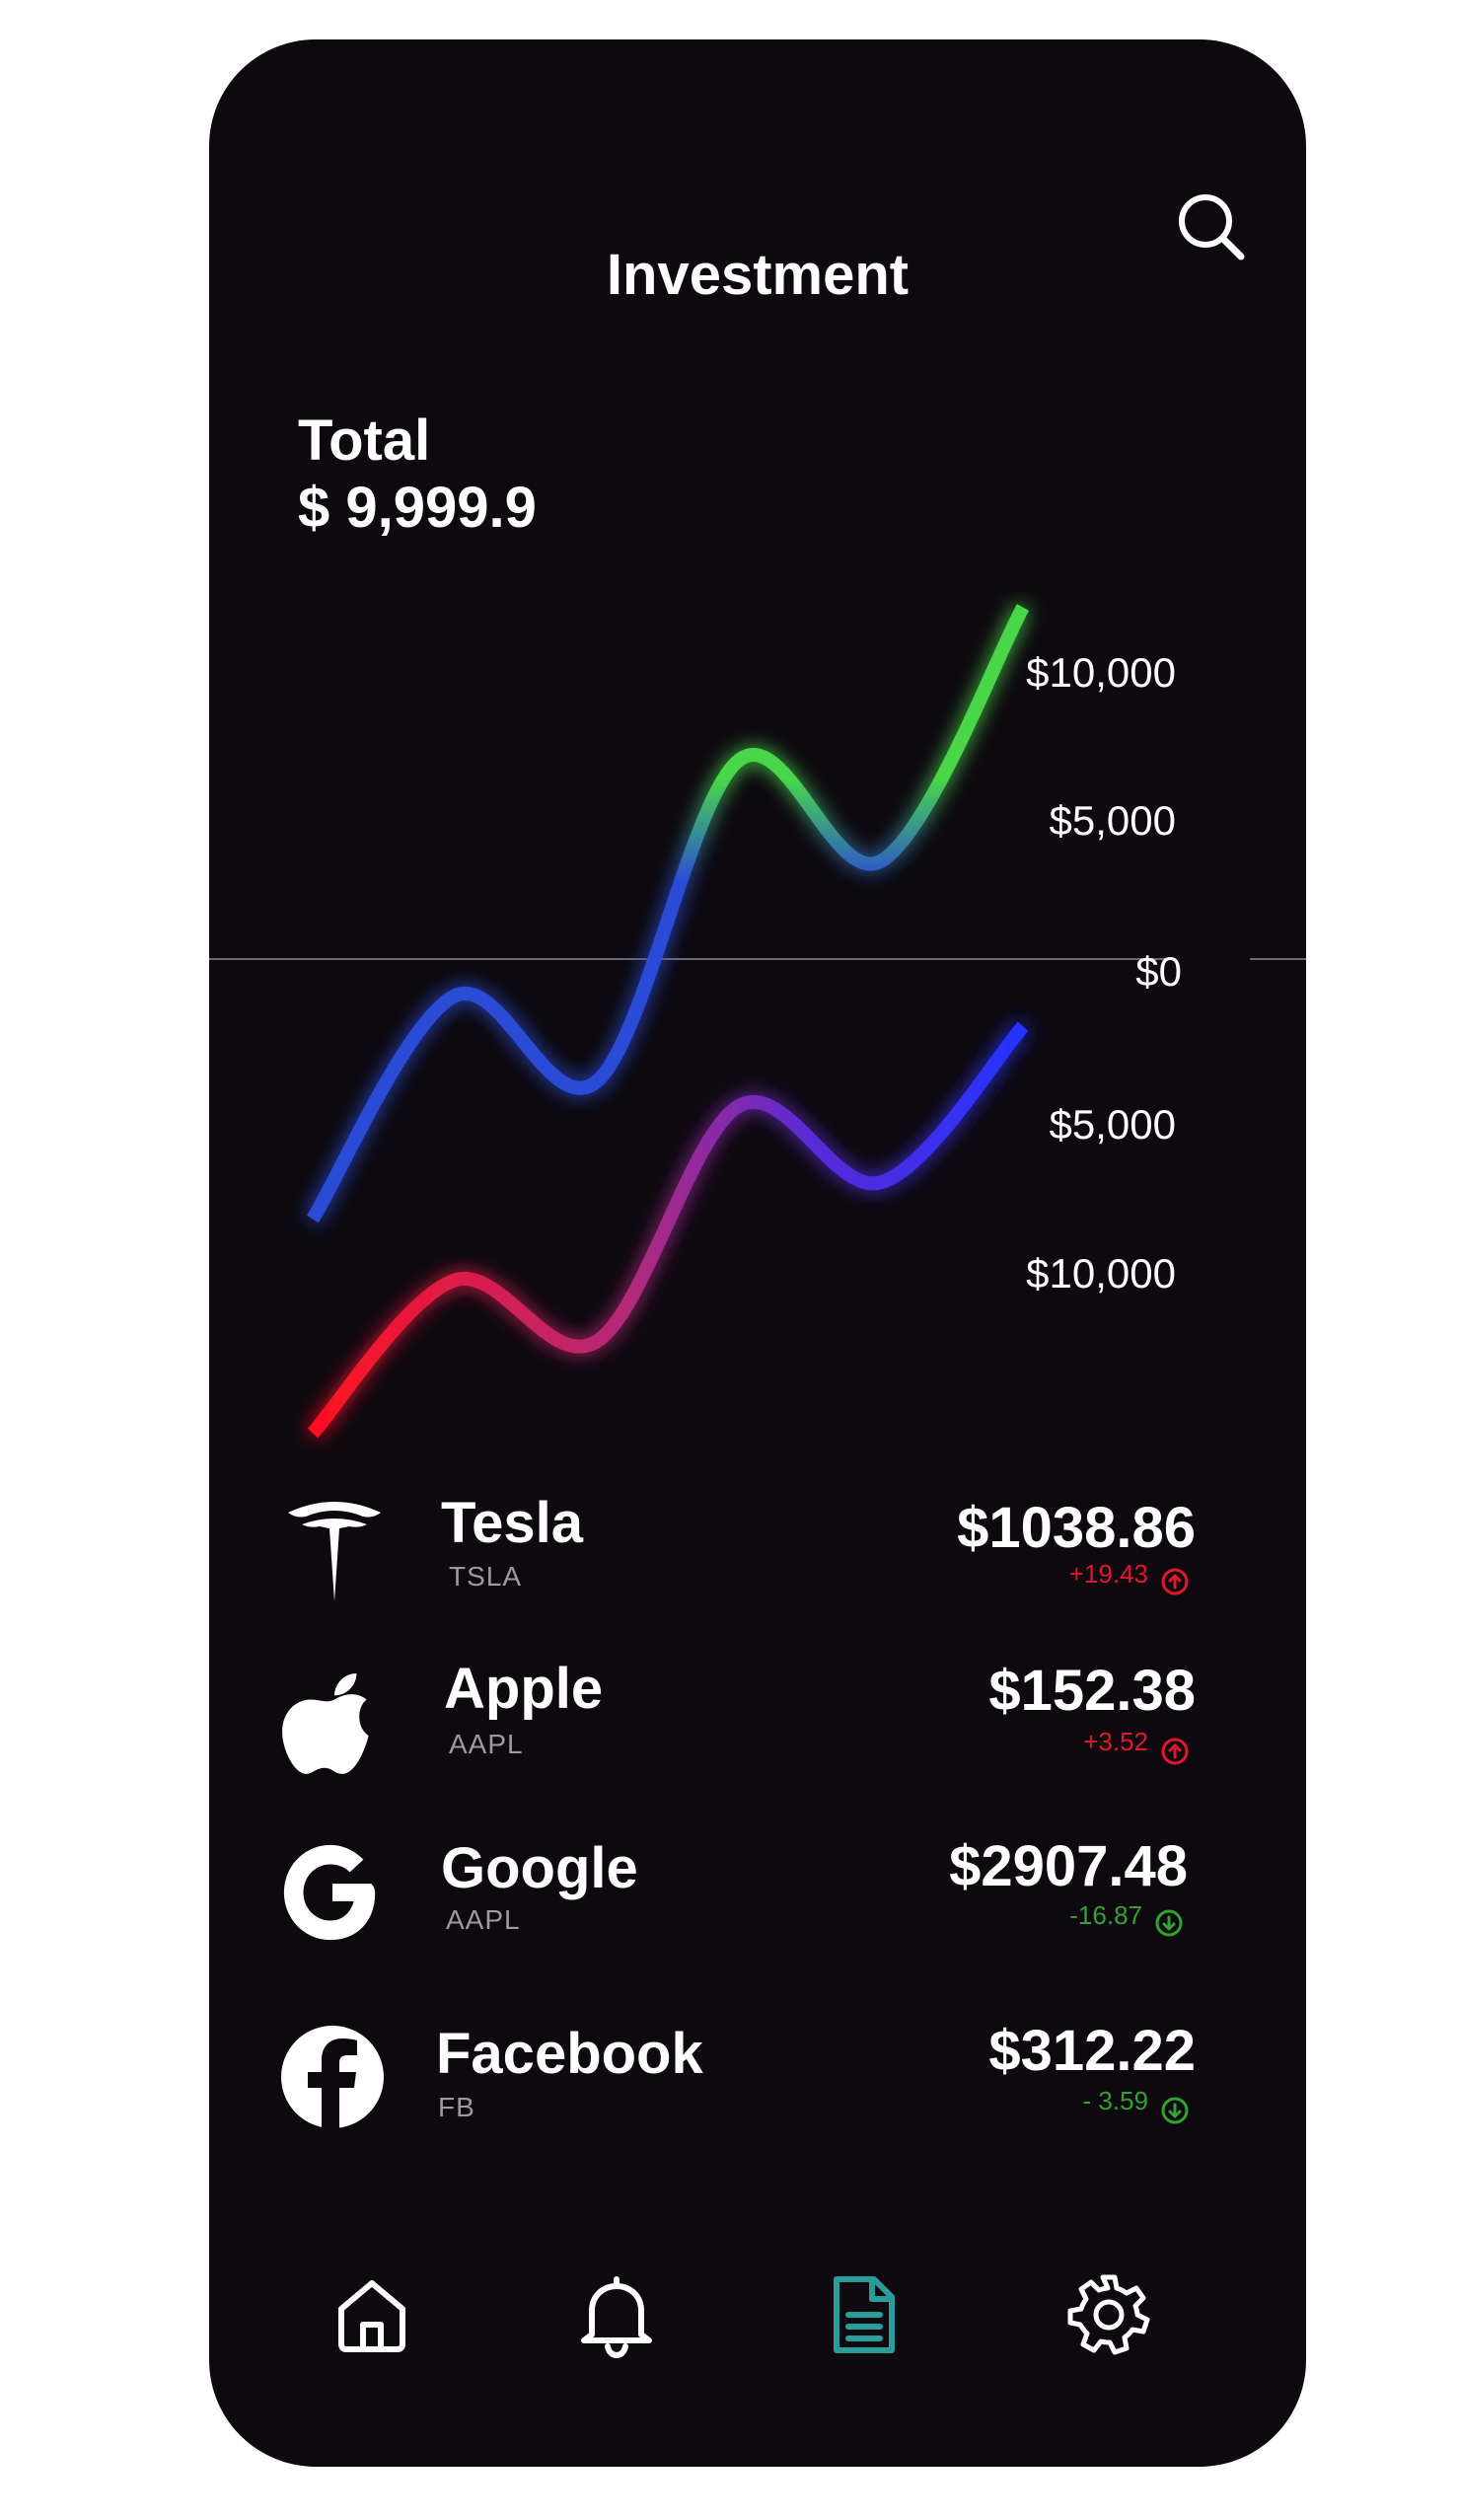 This screenshot has width=1458, height=2520. Describe the element at coordinates (334, 1551) in the screenshot. I see `tesla-logo-icon` at that location.